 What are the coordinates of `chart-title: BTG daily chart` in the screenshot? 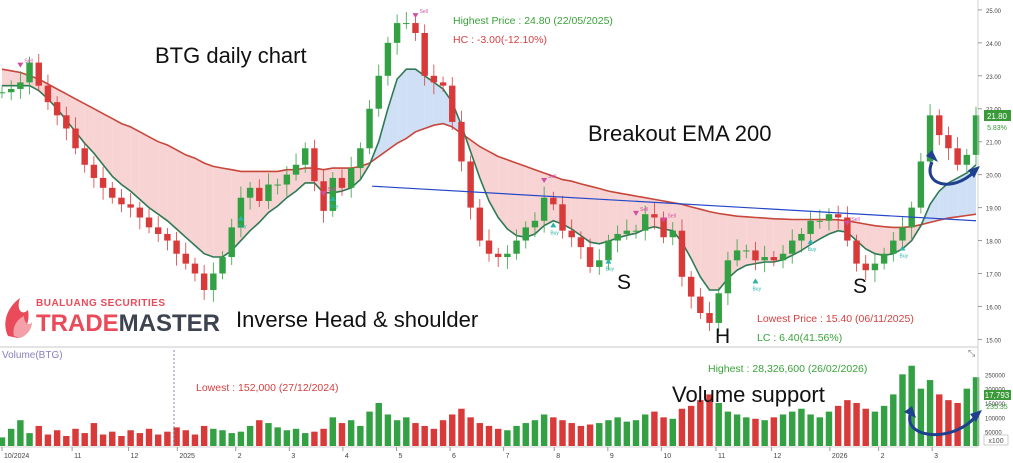 It's located at (231, 55).